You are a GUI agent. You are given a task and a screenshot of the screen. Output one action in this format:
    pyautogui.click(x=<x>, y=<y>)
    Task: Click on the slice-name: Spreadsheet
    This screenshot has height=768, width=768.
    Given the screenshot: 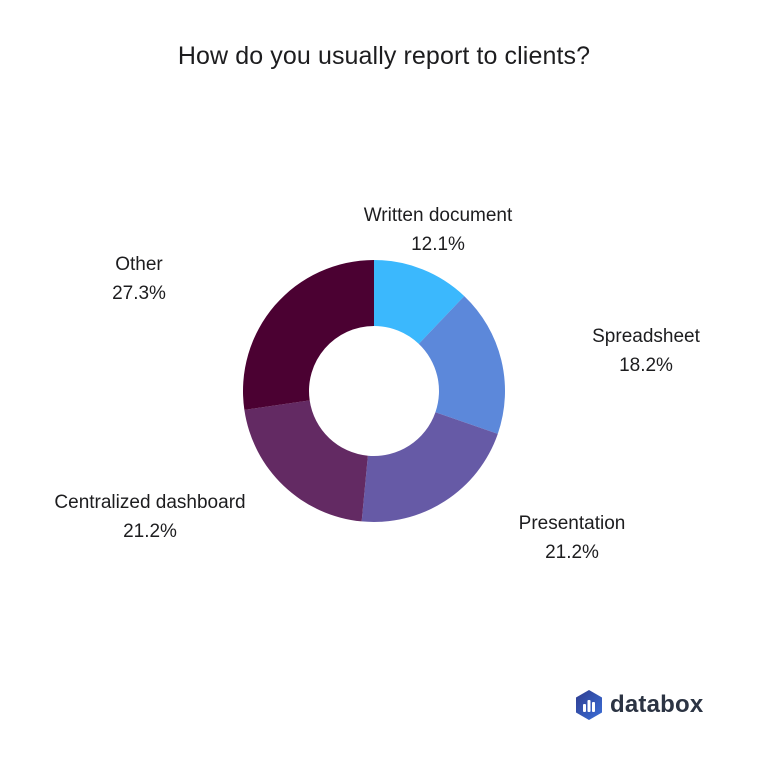 What is the action you would take?
    pyautogui.click(x=646, y=336)
    